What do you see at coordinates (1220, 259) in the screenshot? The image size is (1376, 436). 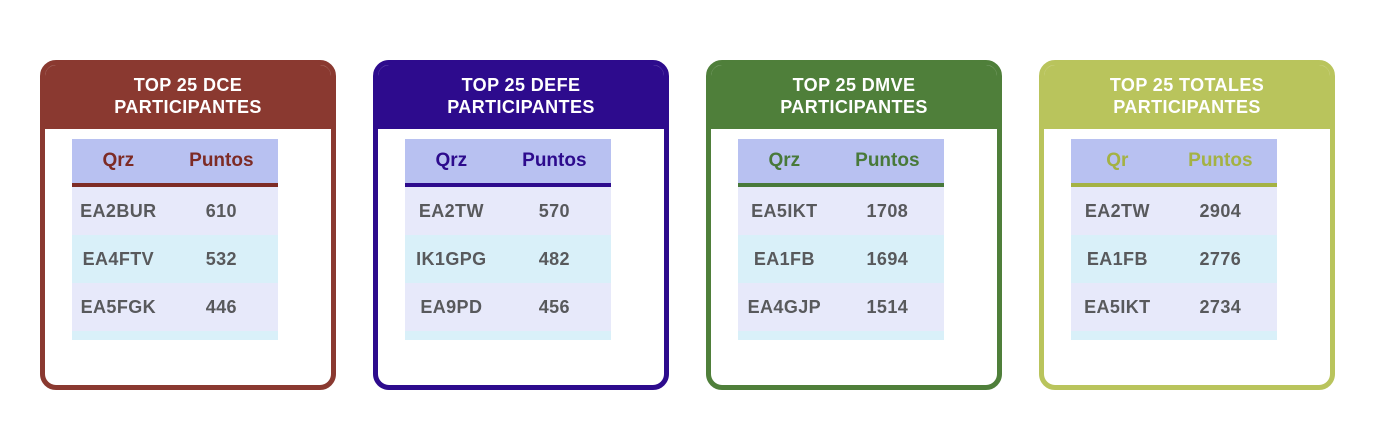 I see `cell-puntos: 2776` at bounding box center [1220, 259].